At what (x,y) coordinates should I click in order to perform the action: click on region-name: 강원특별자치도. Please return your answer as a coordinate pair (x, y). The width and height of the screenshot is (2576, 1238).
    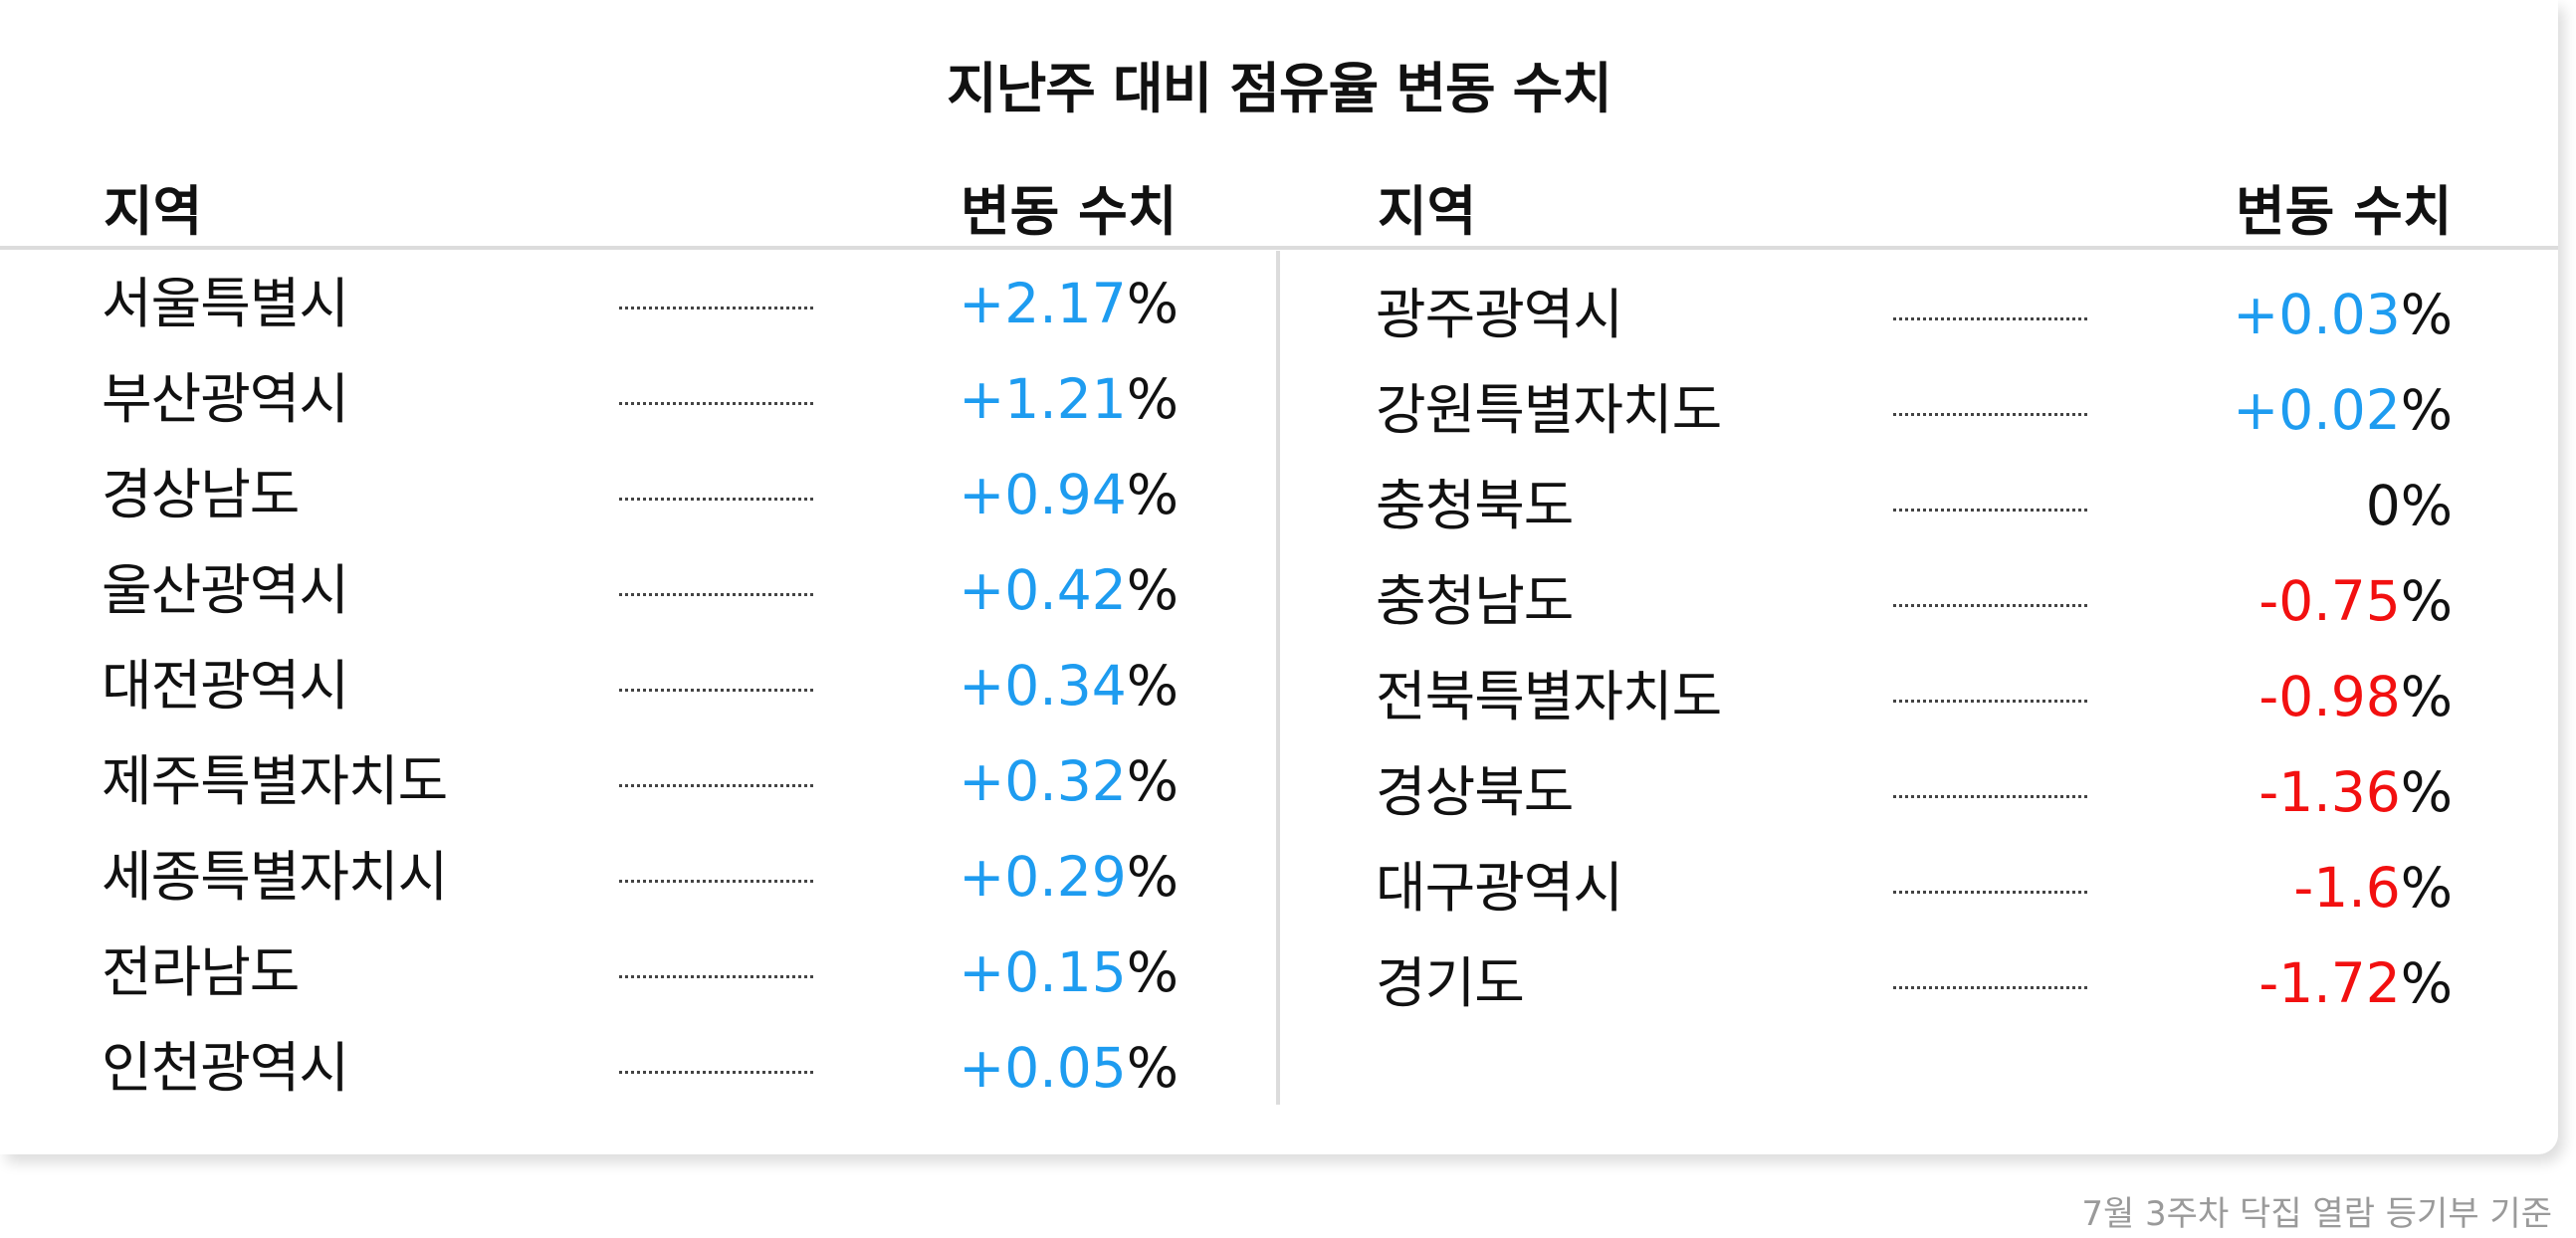
    Looking at the image, I should click on (1549, 410).